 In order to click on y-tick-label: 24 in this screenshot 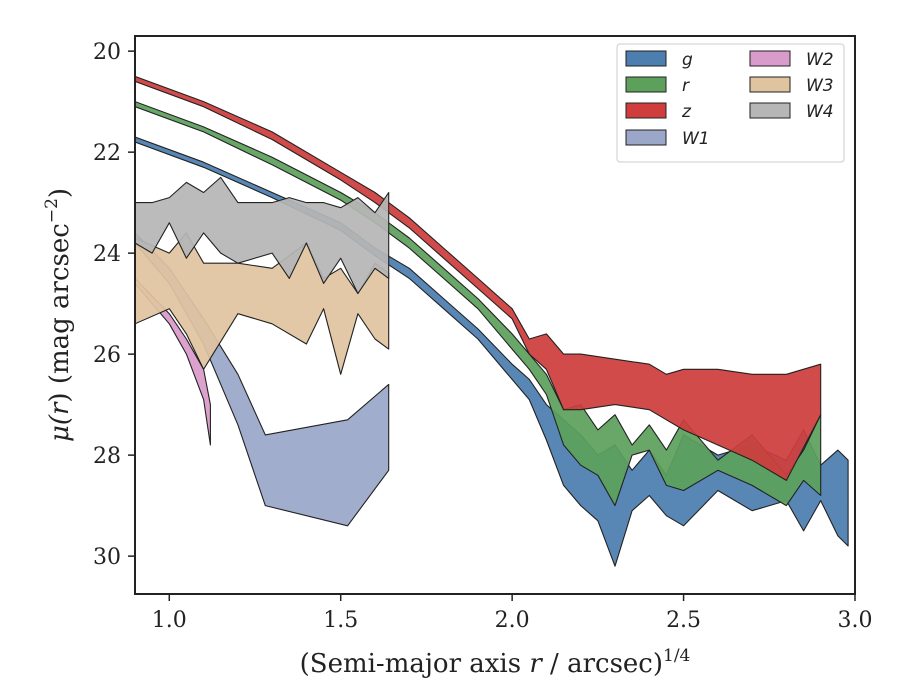, I will do `click(107, 254)`.